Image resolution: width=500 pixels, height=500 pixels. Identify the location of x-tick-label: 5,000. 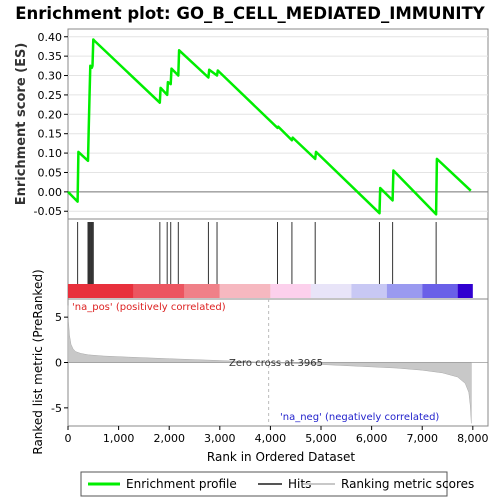
(321, 438).